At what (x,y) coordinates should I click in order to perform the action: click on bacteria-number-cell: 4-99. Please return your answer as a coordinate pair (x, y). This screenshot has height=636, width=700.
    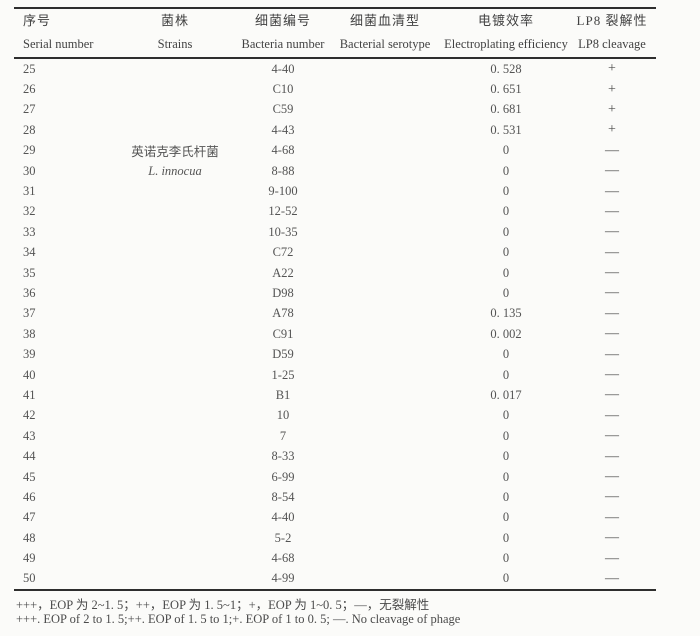
    Looking at the image, I should click on (283, 578).